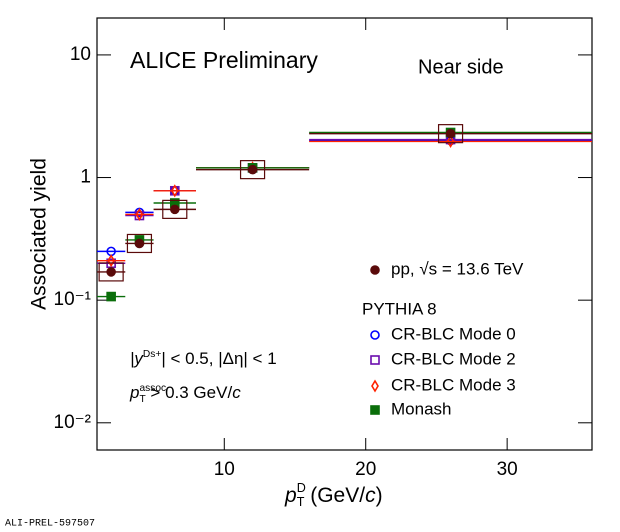 This screenshot has width=620, height=532. What do you see at coordinates (85, 177) in the screenshot?
I see `y-tick-label: 1` at bounding box center [85, 177].